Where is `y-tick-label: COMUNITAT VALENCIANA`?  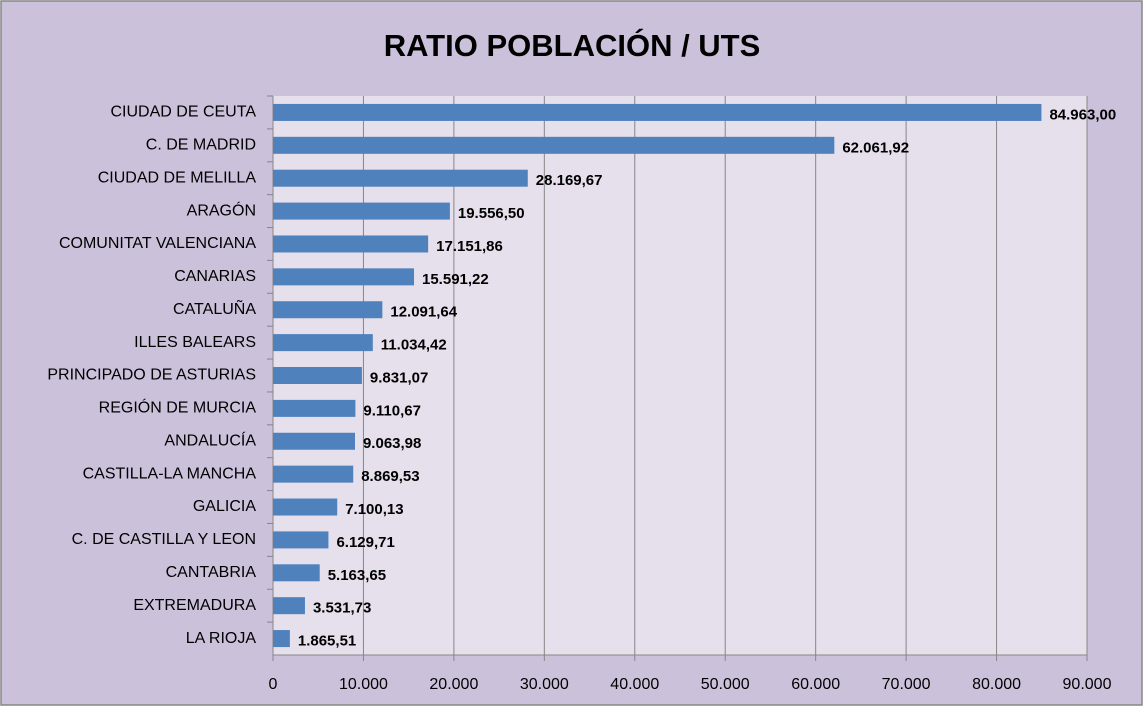 y-tick-label: COMUNITAT VALENCIANA is located at coordinates (157, 243).